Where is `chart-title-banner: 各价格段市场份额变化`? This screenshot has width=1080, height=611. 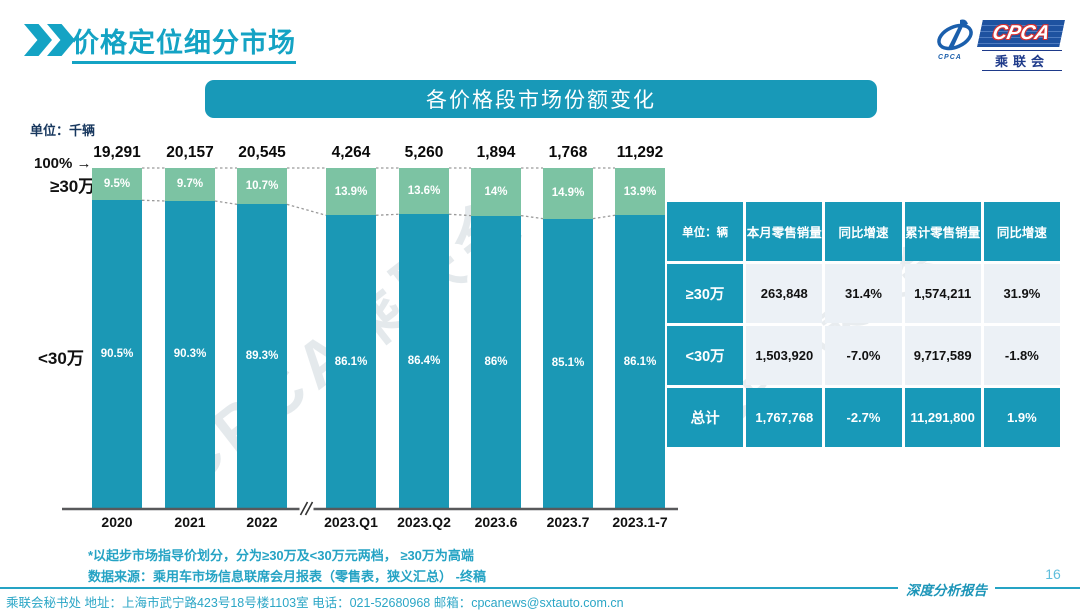
chart-title-banner: 各价格段市场份额变化 is located at coordinates (541, 99).